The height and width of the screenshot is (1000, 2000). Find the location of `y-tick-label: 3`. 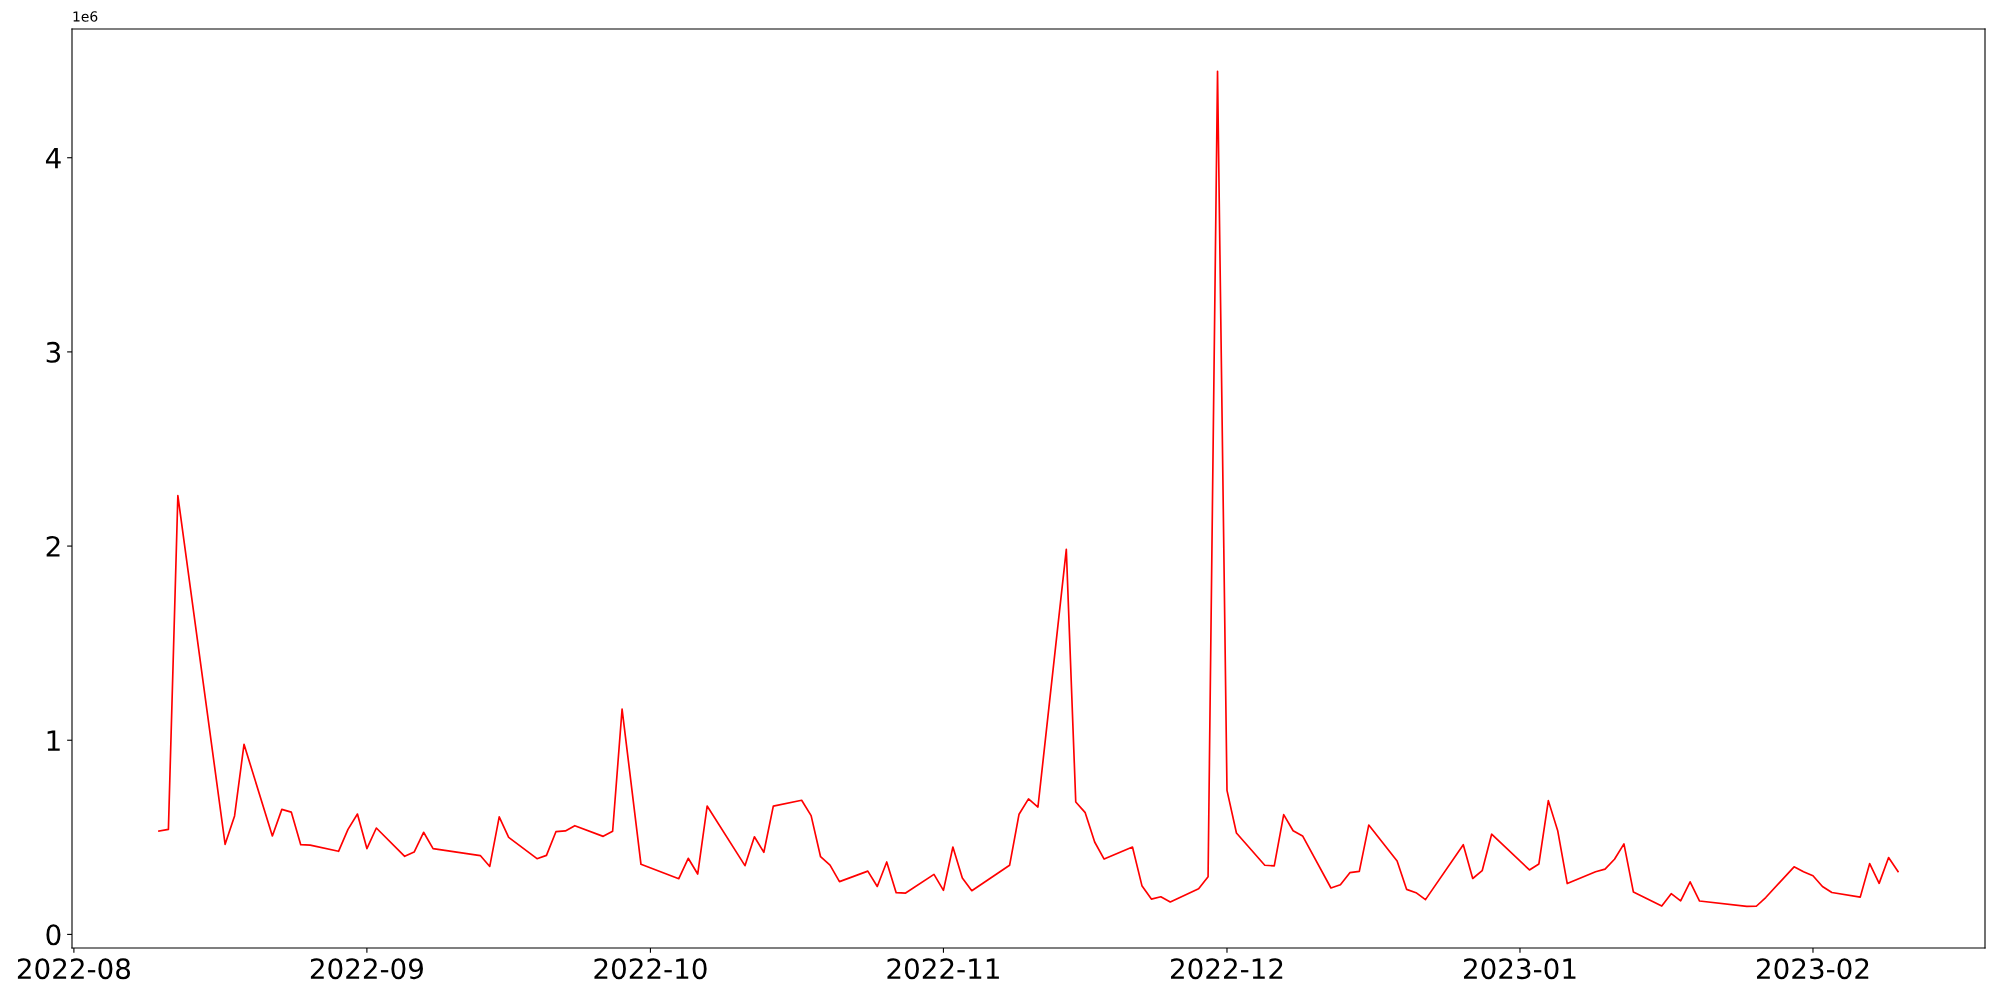

y-tick-label: 3 is located at coordinates (53, 352).